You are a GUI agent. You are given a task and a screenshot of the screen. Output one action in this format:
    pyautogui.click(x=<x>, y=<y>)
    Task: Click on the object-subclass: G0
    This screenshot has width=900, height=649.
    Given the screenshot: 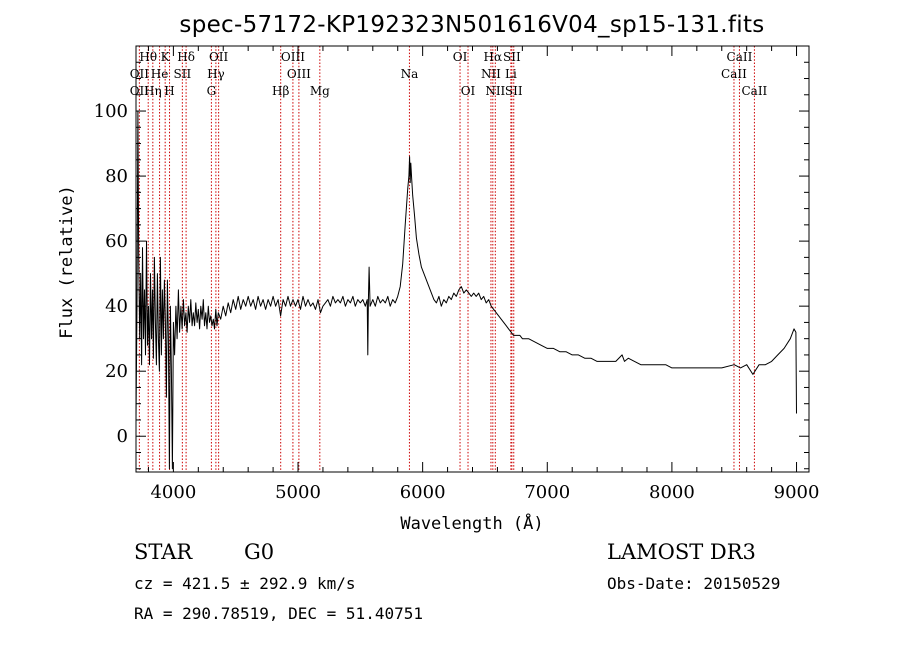 What is the action you would take?
    pyautogui.click(x=259, y=552)
    